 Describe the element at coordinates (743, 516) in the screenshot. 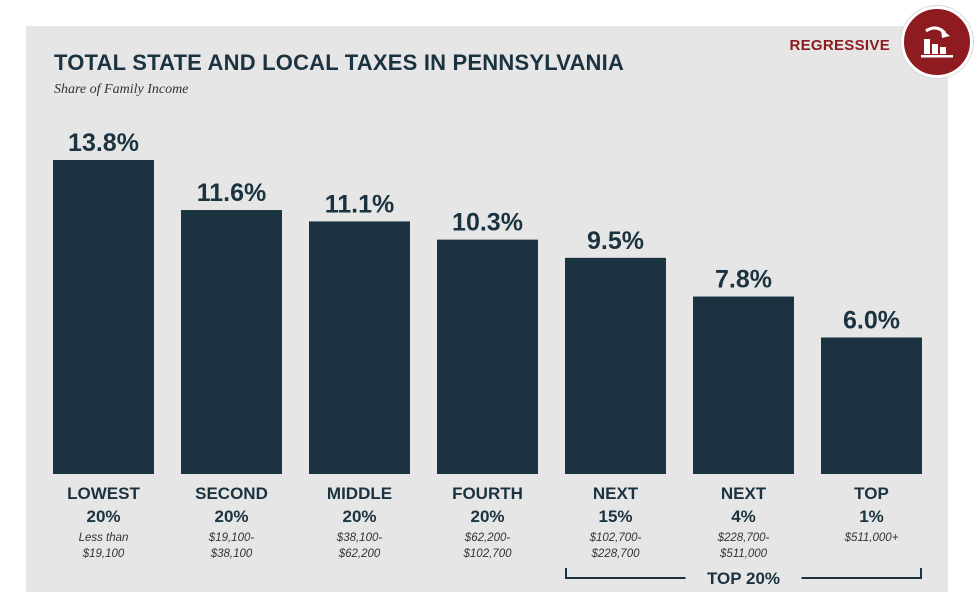

I see `category-label: 4%` at that location.